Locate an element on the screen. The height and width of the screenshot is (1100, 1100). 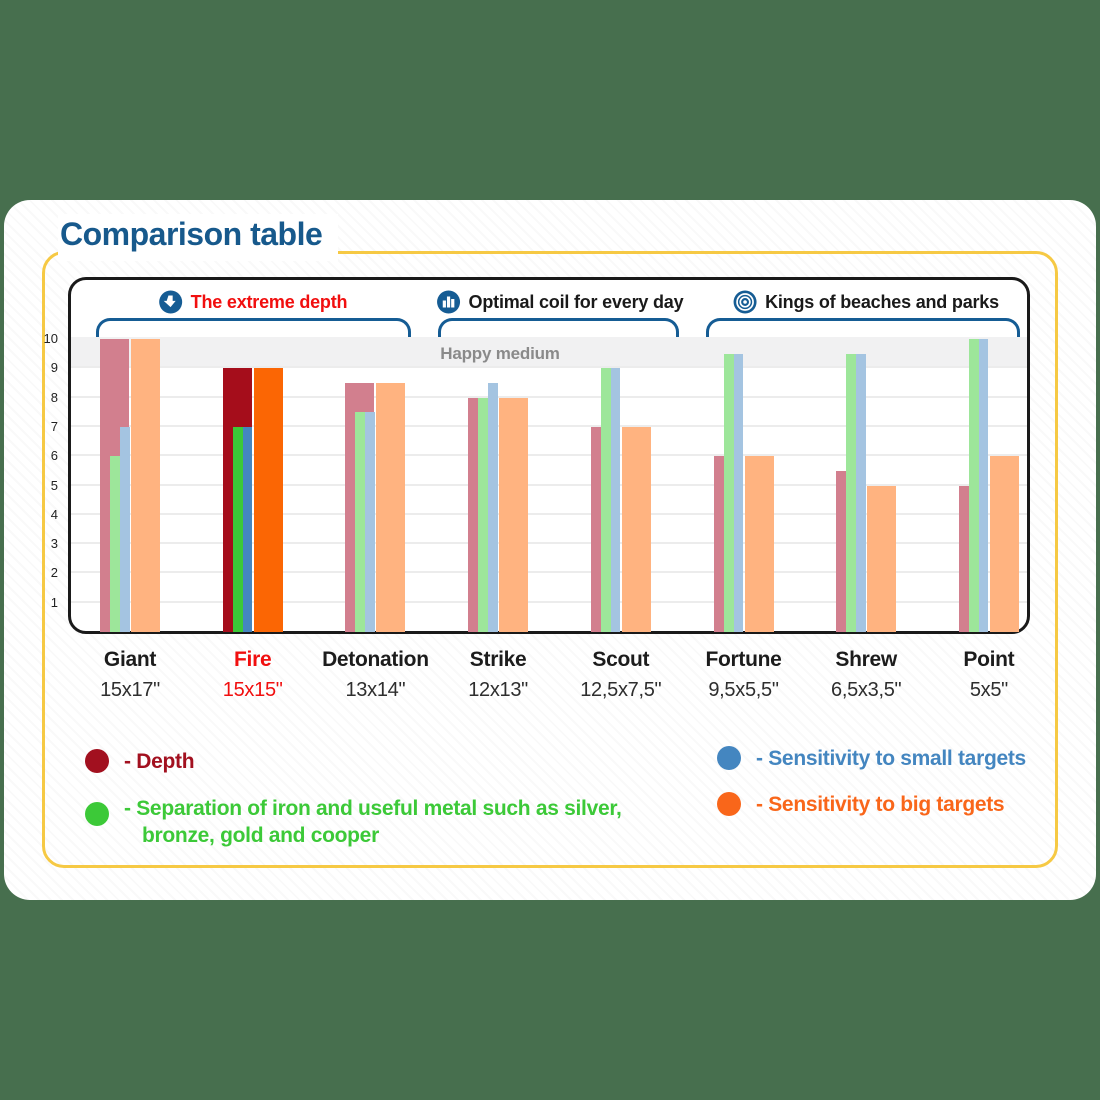
category-label-giant: Giant 15x17" is located at coordinates (130, 675).